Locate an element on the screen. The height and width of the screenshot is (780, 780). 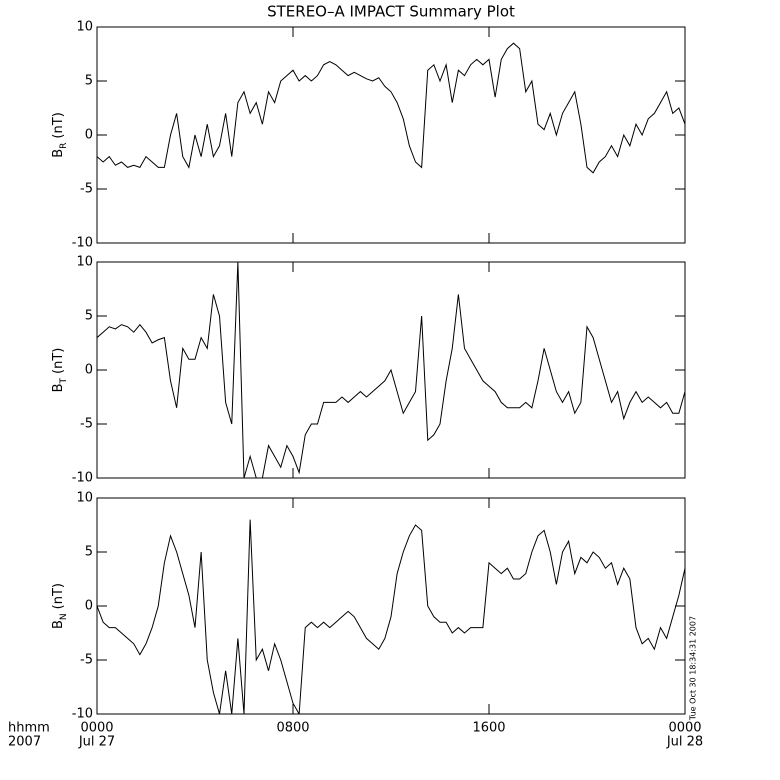
x-axis-label: hhmm is located at coordinates (29, 728).